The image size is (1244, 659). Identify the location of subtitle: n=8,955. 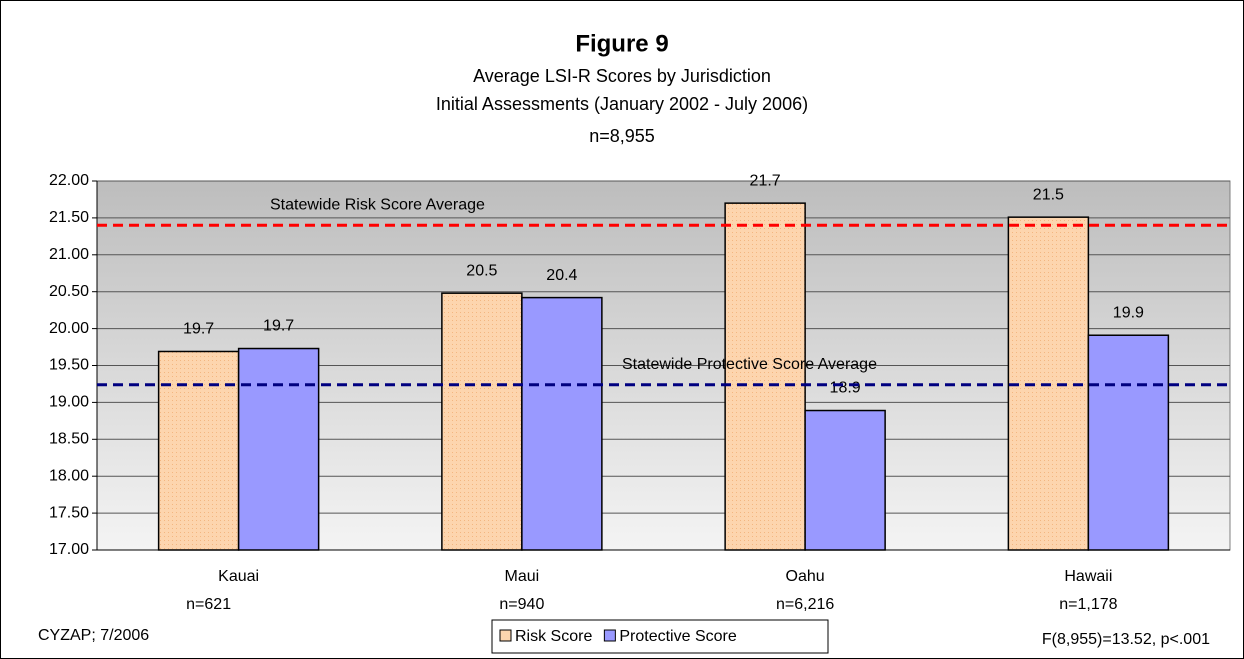
(622, 136).